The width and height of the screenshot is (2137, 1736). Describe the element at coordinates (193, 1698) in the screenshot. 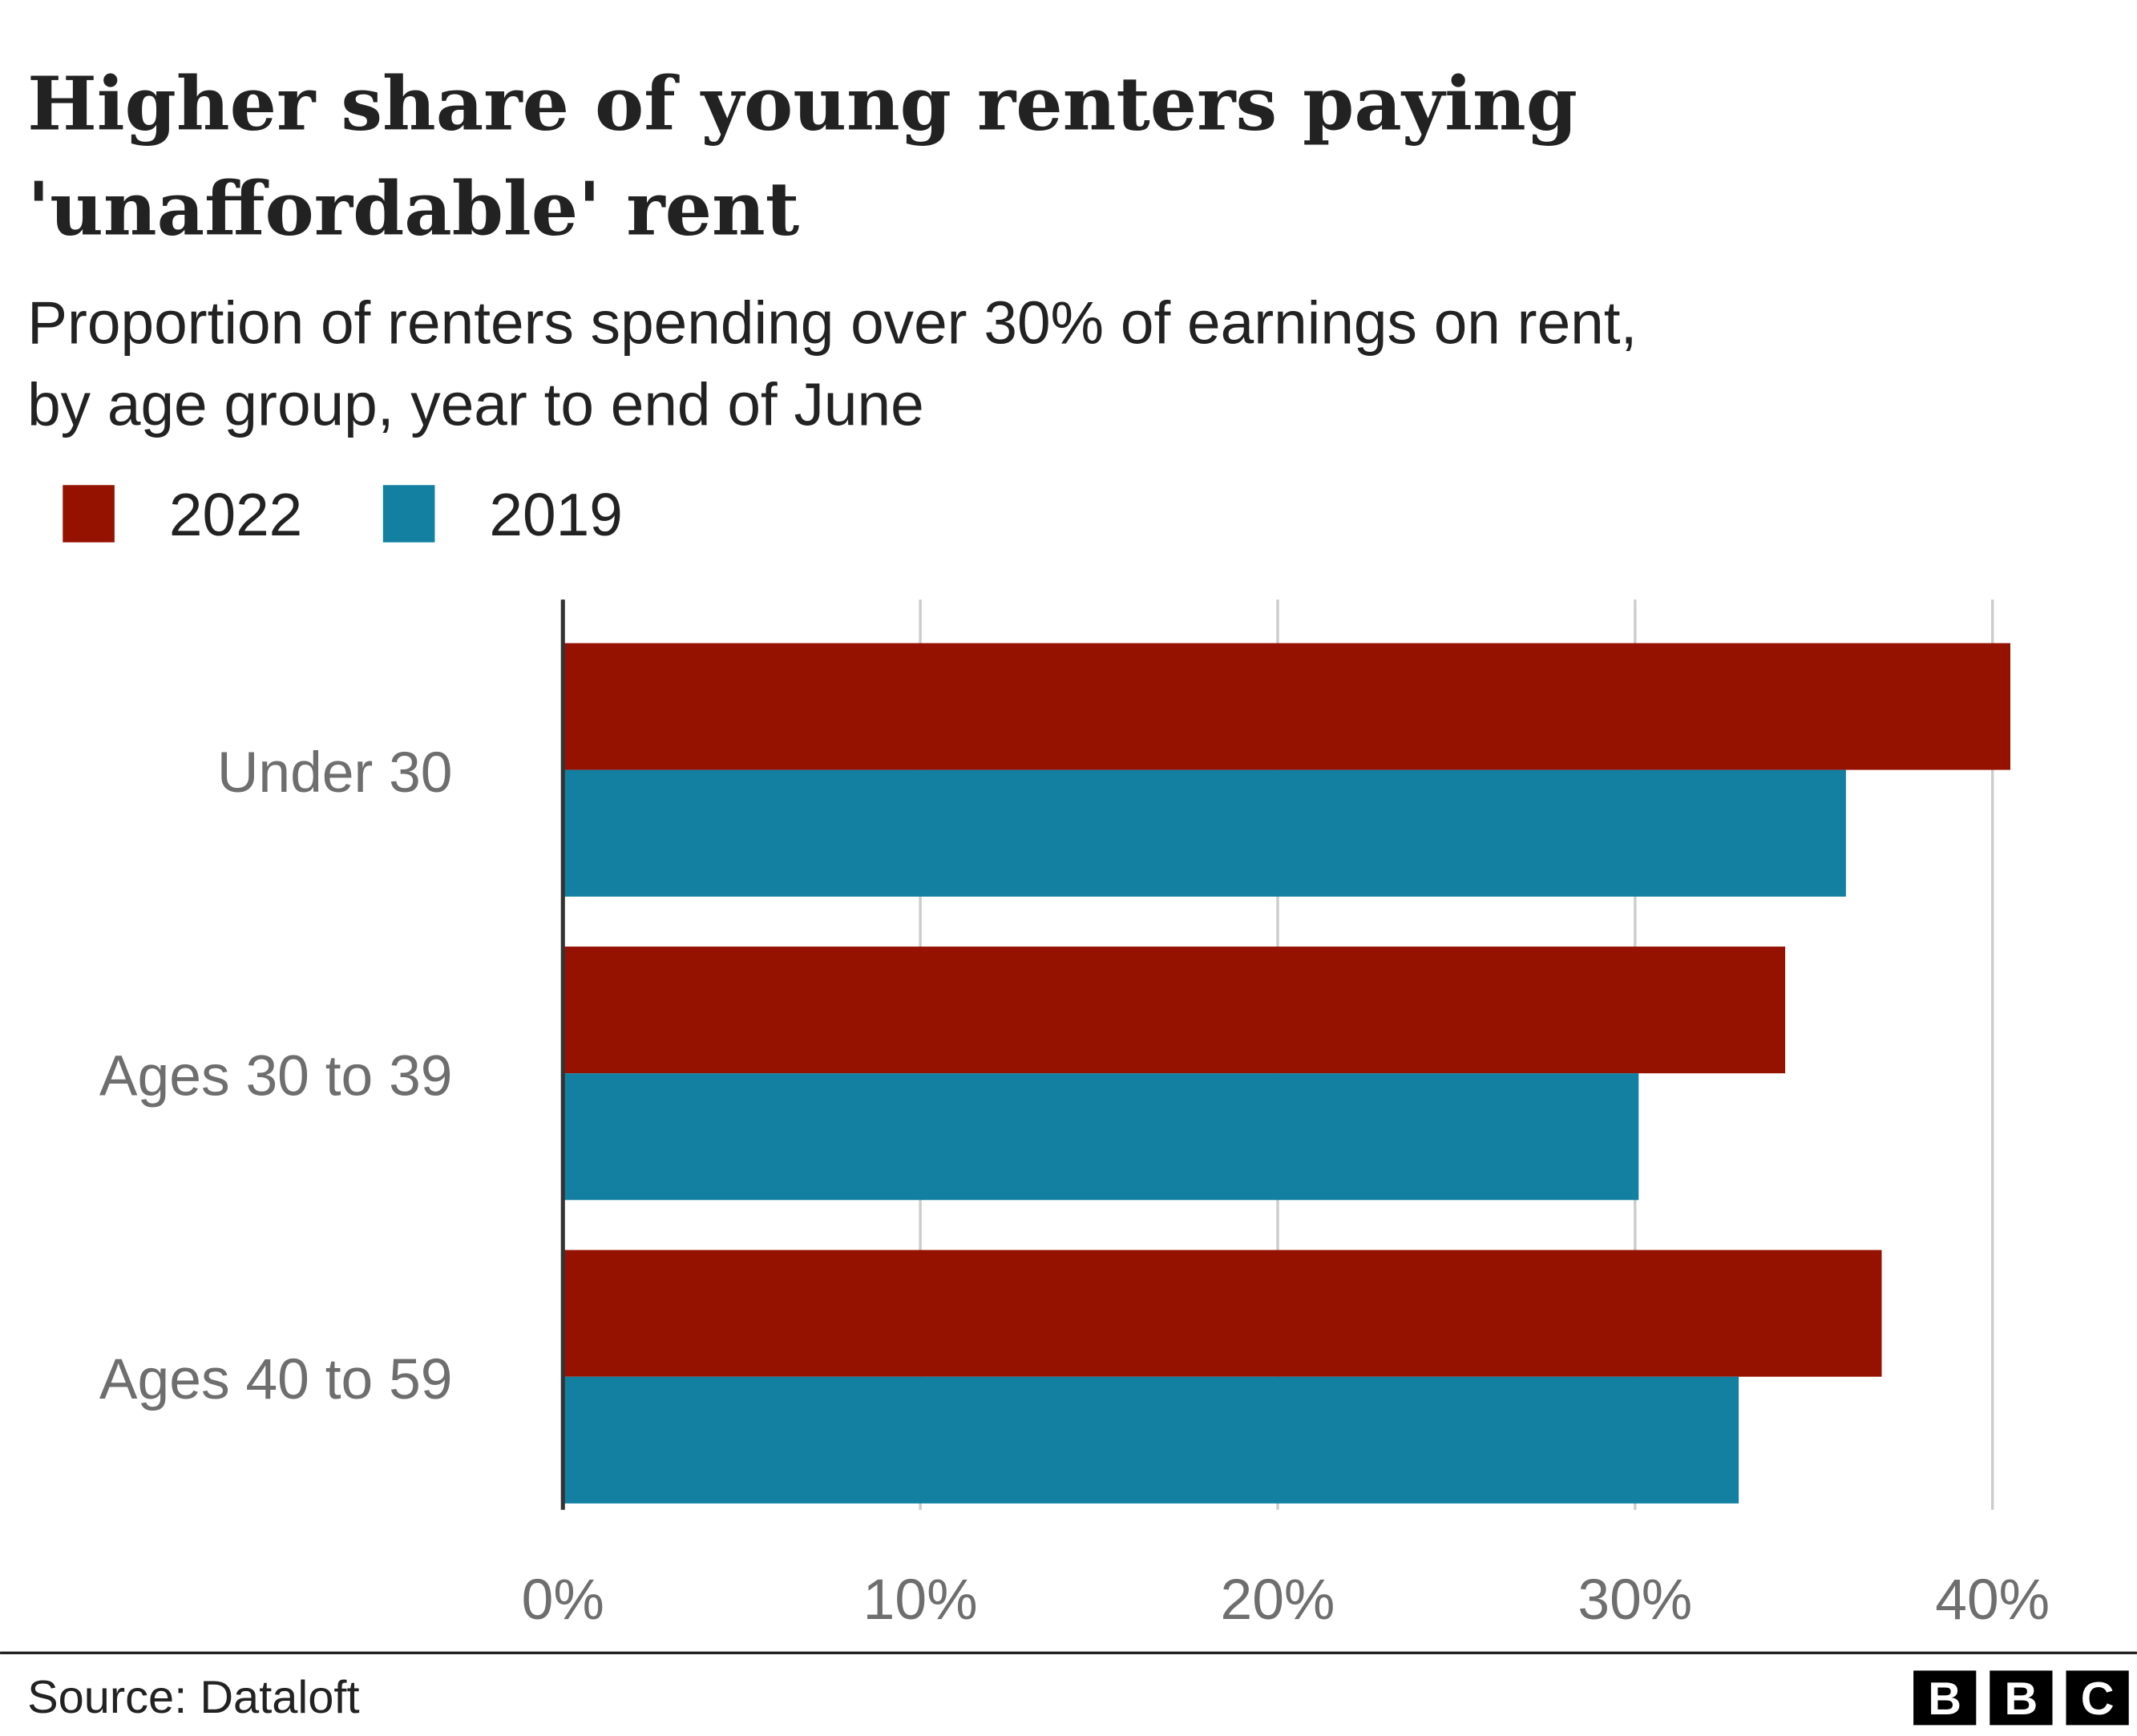

I see `source: Source: Dataloft` at that location.